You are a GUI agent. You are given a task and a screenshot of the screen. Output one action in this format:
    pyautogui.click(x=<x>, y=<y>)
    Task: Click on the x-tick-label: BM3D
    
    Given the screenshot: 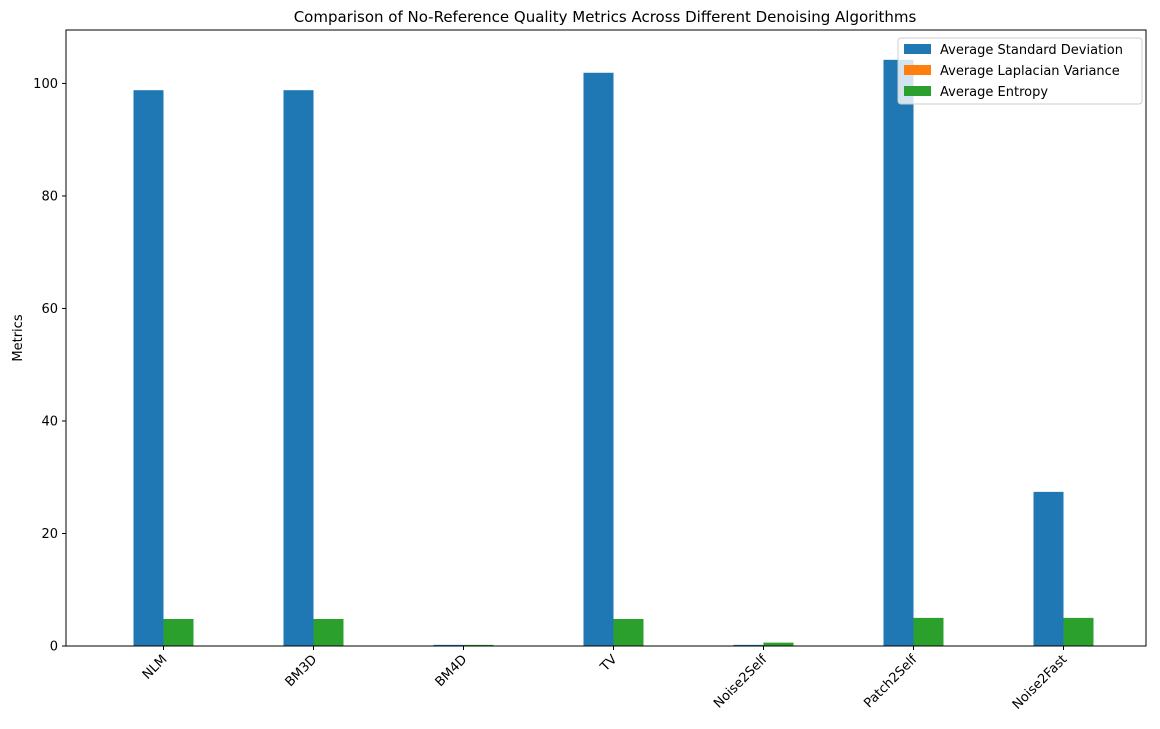 What is the action you would take?
    pyautogui.click(x=302, y=671)
    